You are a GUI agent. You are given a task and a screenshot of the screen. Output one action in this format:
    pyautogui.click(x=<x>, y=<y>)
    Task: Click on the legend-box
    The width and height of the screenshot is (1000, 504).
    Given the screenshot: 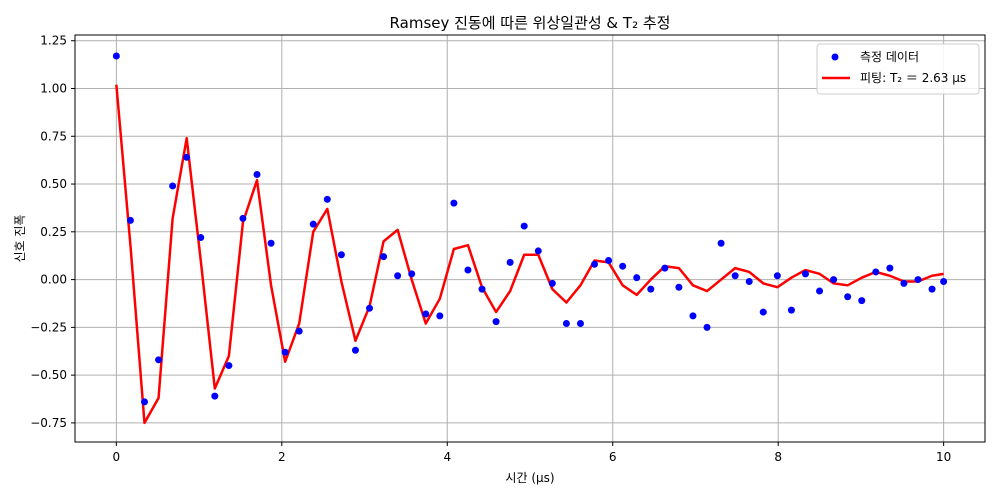 What is the action you would take?
    pyautogui.click(x=898, y=69)
    